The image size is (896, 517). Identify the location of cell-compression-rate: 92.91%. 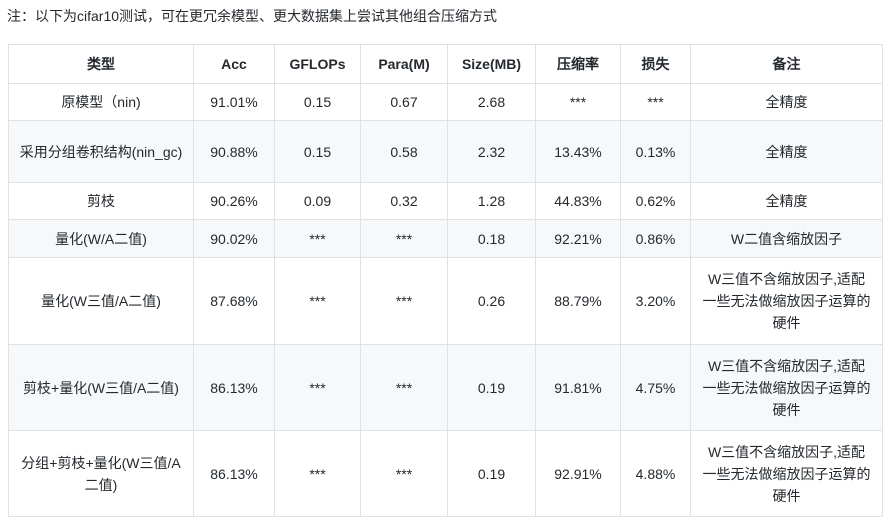
(578, 473).